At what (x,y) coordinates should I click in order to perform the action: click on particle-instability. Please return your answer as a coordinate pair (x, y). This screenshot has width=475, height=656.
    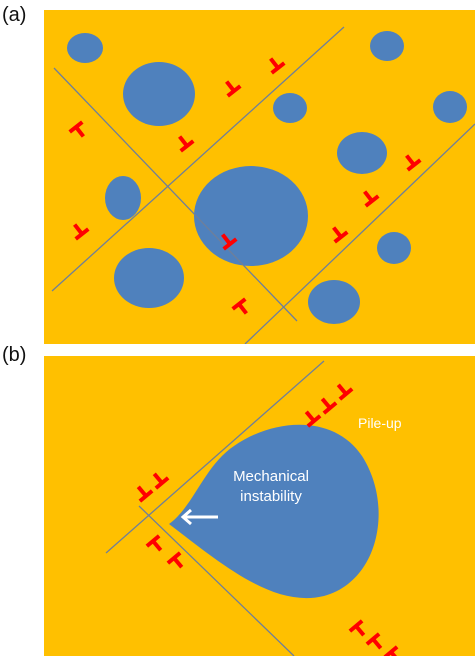
    Looking at the image, I should click on (274, 511).